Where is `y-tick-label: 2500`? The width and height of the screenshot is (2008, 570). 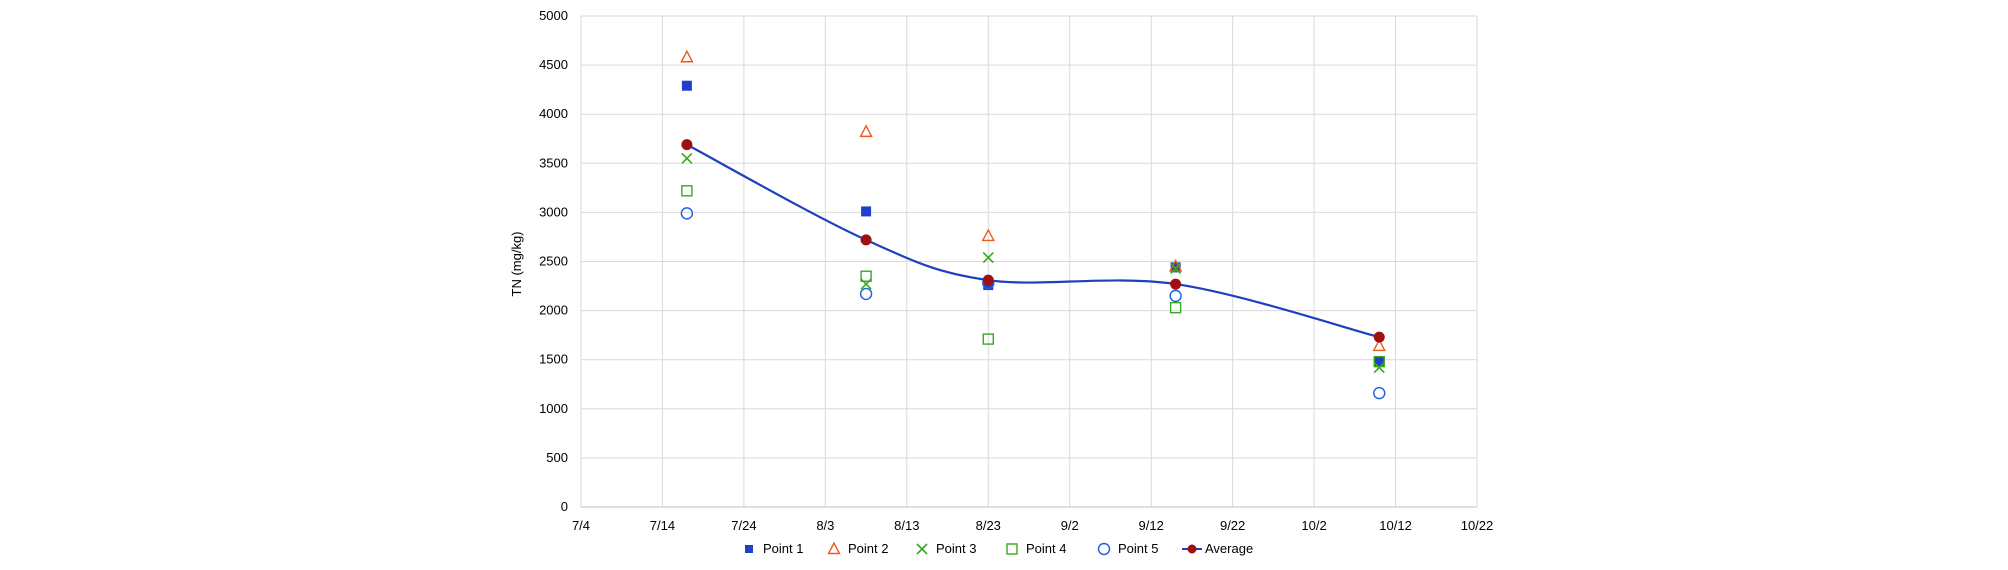 y-tick-label: 2500 is located at coordinates (553, 261).